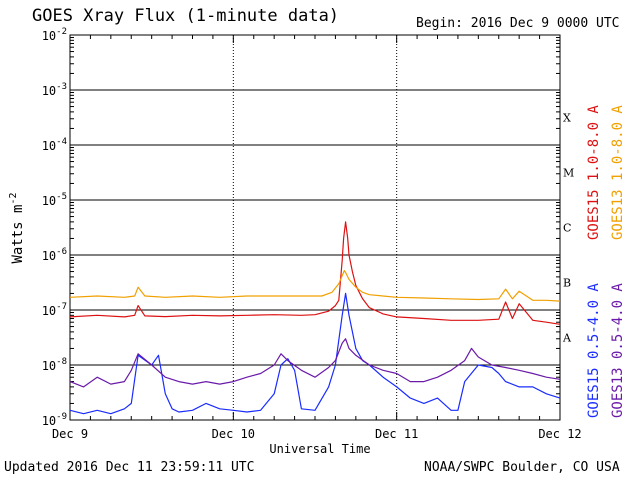 Image resolution: width=640 pixels, height=480 pixels. What do you see at coordinates (522, 467) in the screenshot?
I see `data-source: NOAA/SWPC Boulder, CO USA` at bounding box center [522, 467].